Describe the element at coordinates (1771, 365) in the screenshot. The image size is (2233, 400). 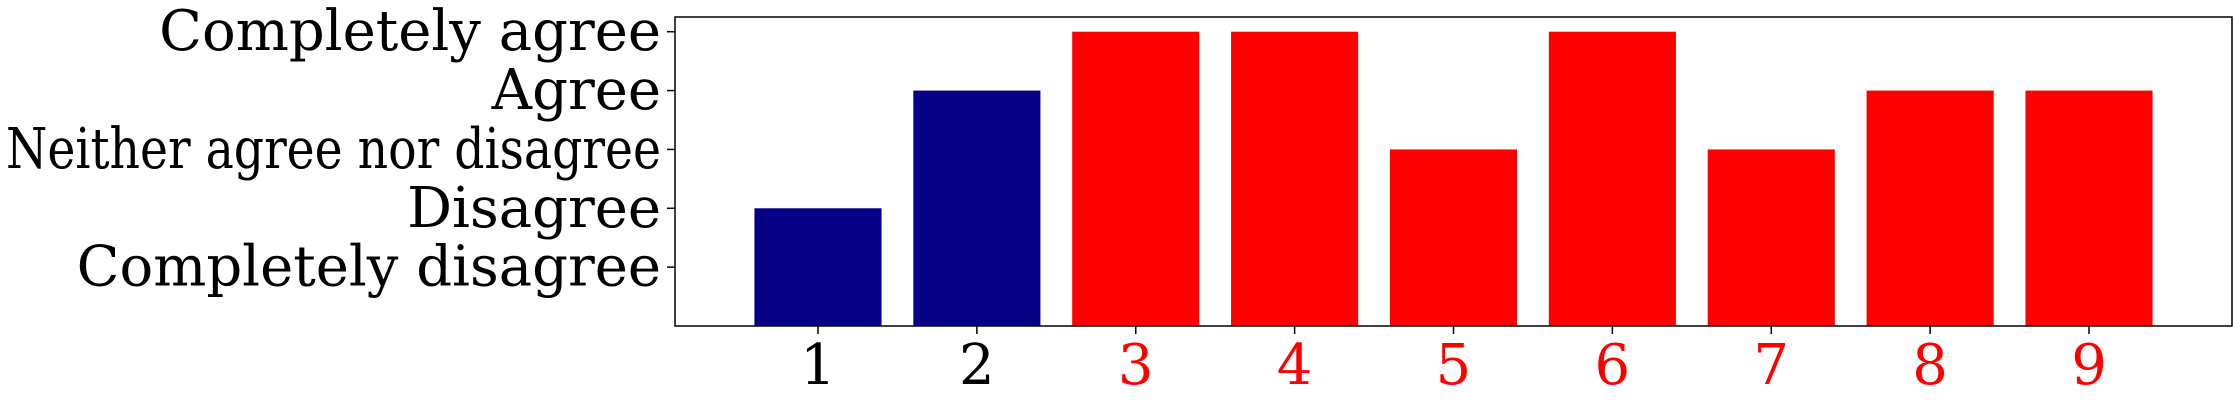
I see `x-tick-label-7: 7` at that location.